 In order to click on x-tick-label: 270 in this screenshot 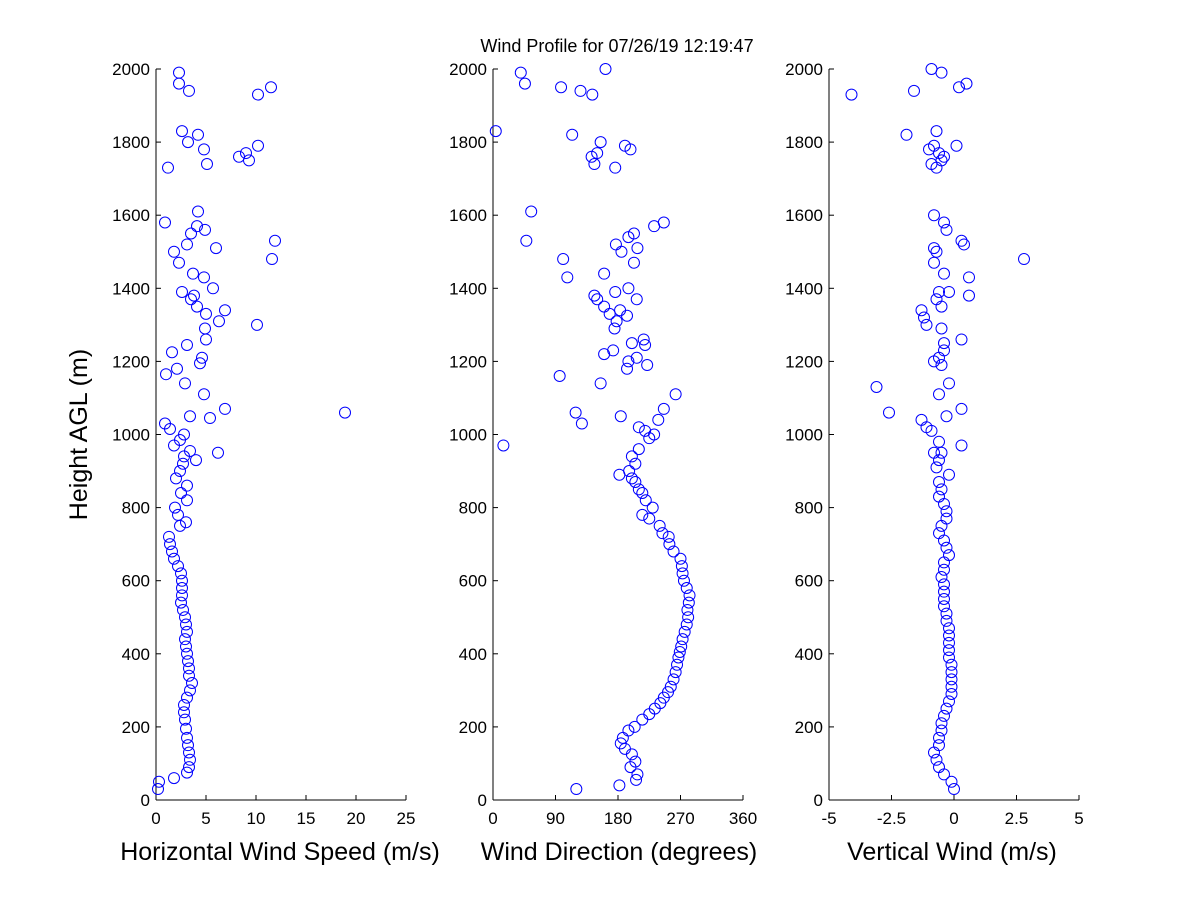, I will do `click(680, 818)`.